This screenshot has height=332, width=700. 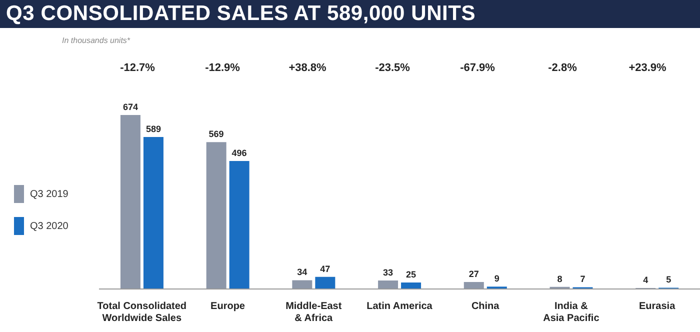 What do you see at coordinates (228, 306) in the screenshot?
I see `x-tick-label: Europe` at bounding box center [228, 306].